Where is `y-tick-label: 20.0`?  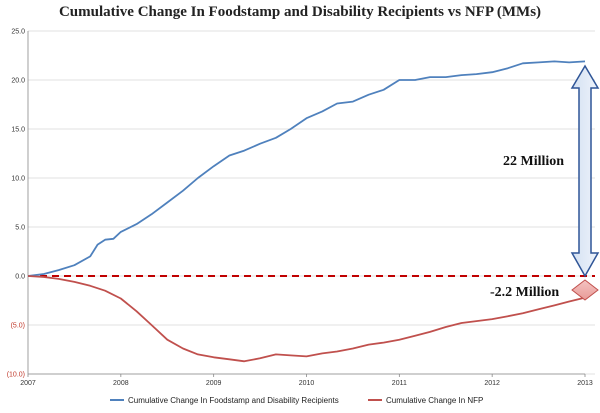
y-tick-label: 20.0 is located at coordinates (18, 81).